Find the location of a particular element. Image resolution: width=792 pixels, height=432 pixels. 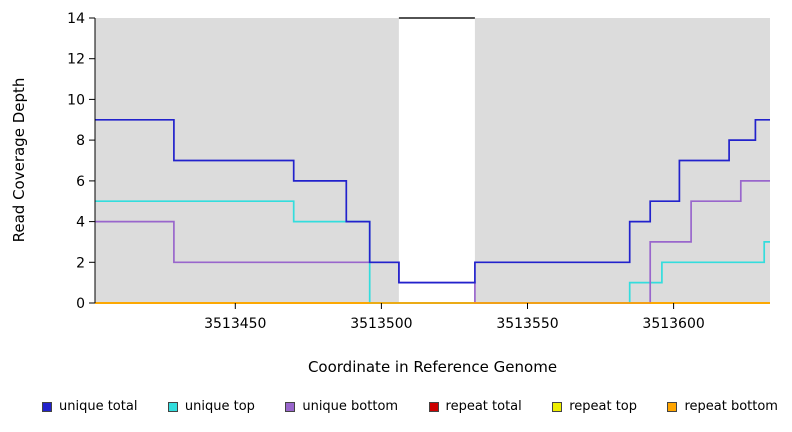

y-tick-label: 12 is located at coordinates (76, 60).